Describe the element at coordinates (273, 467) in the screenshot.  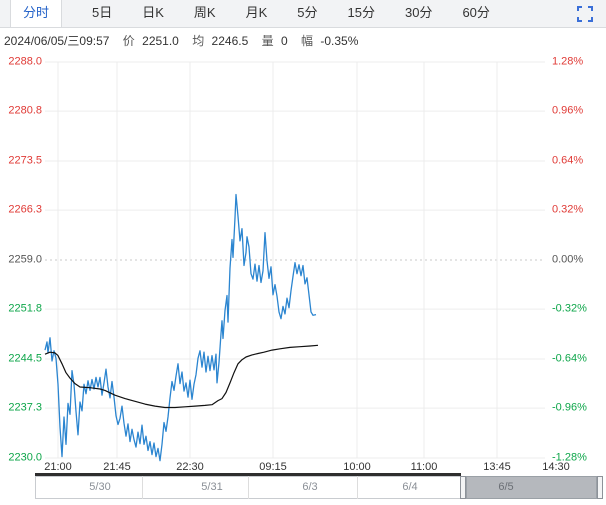
I see `x-axis-time-label-3: 09:15` at that location.